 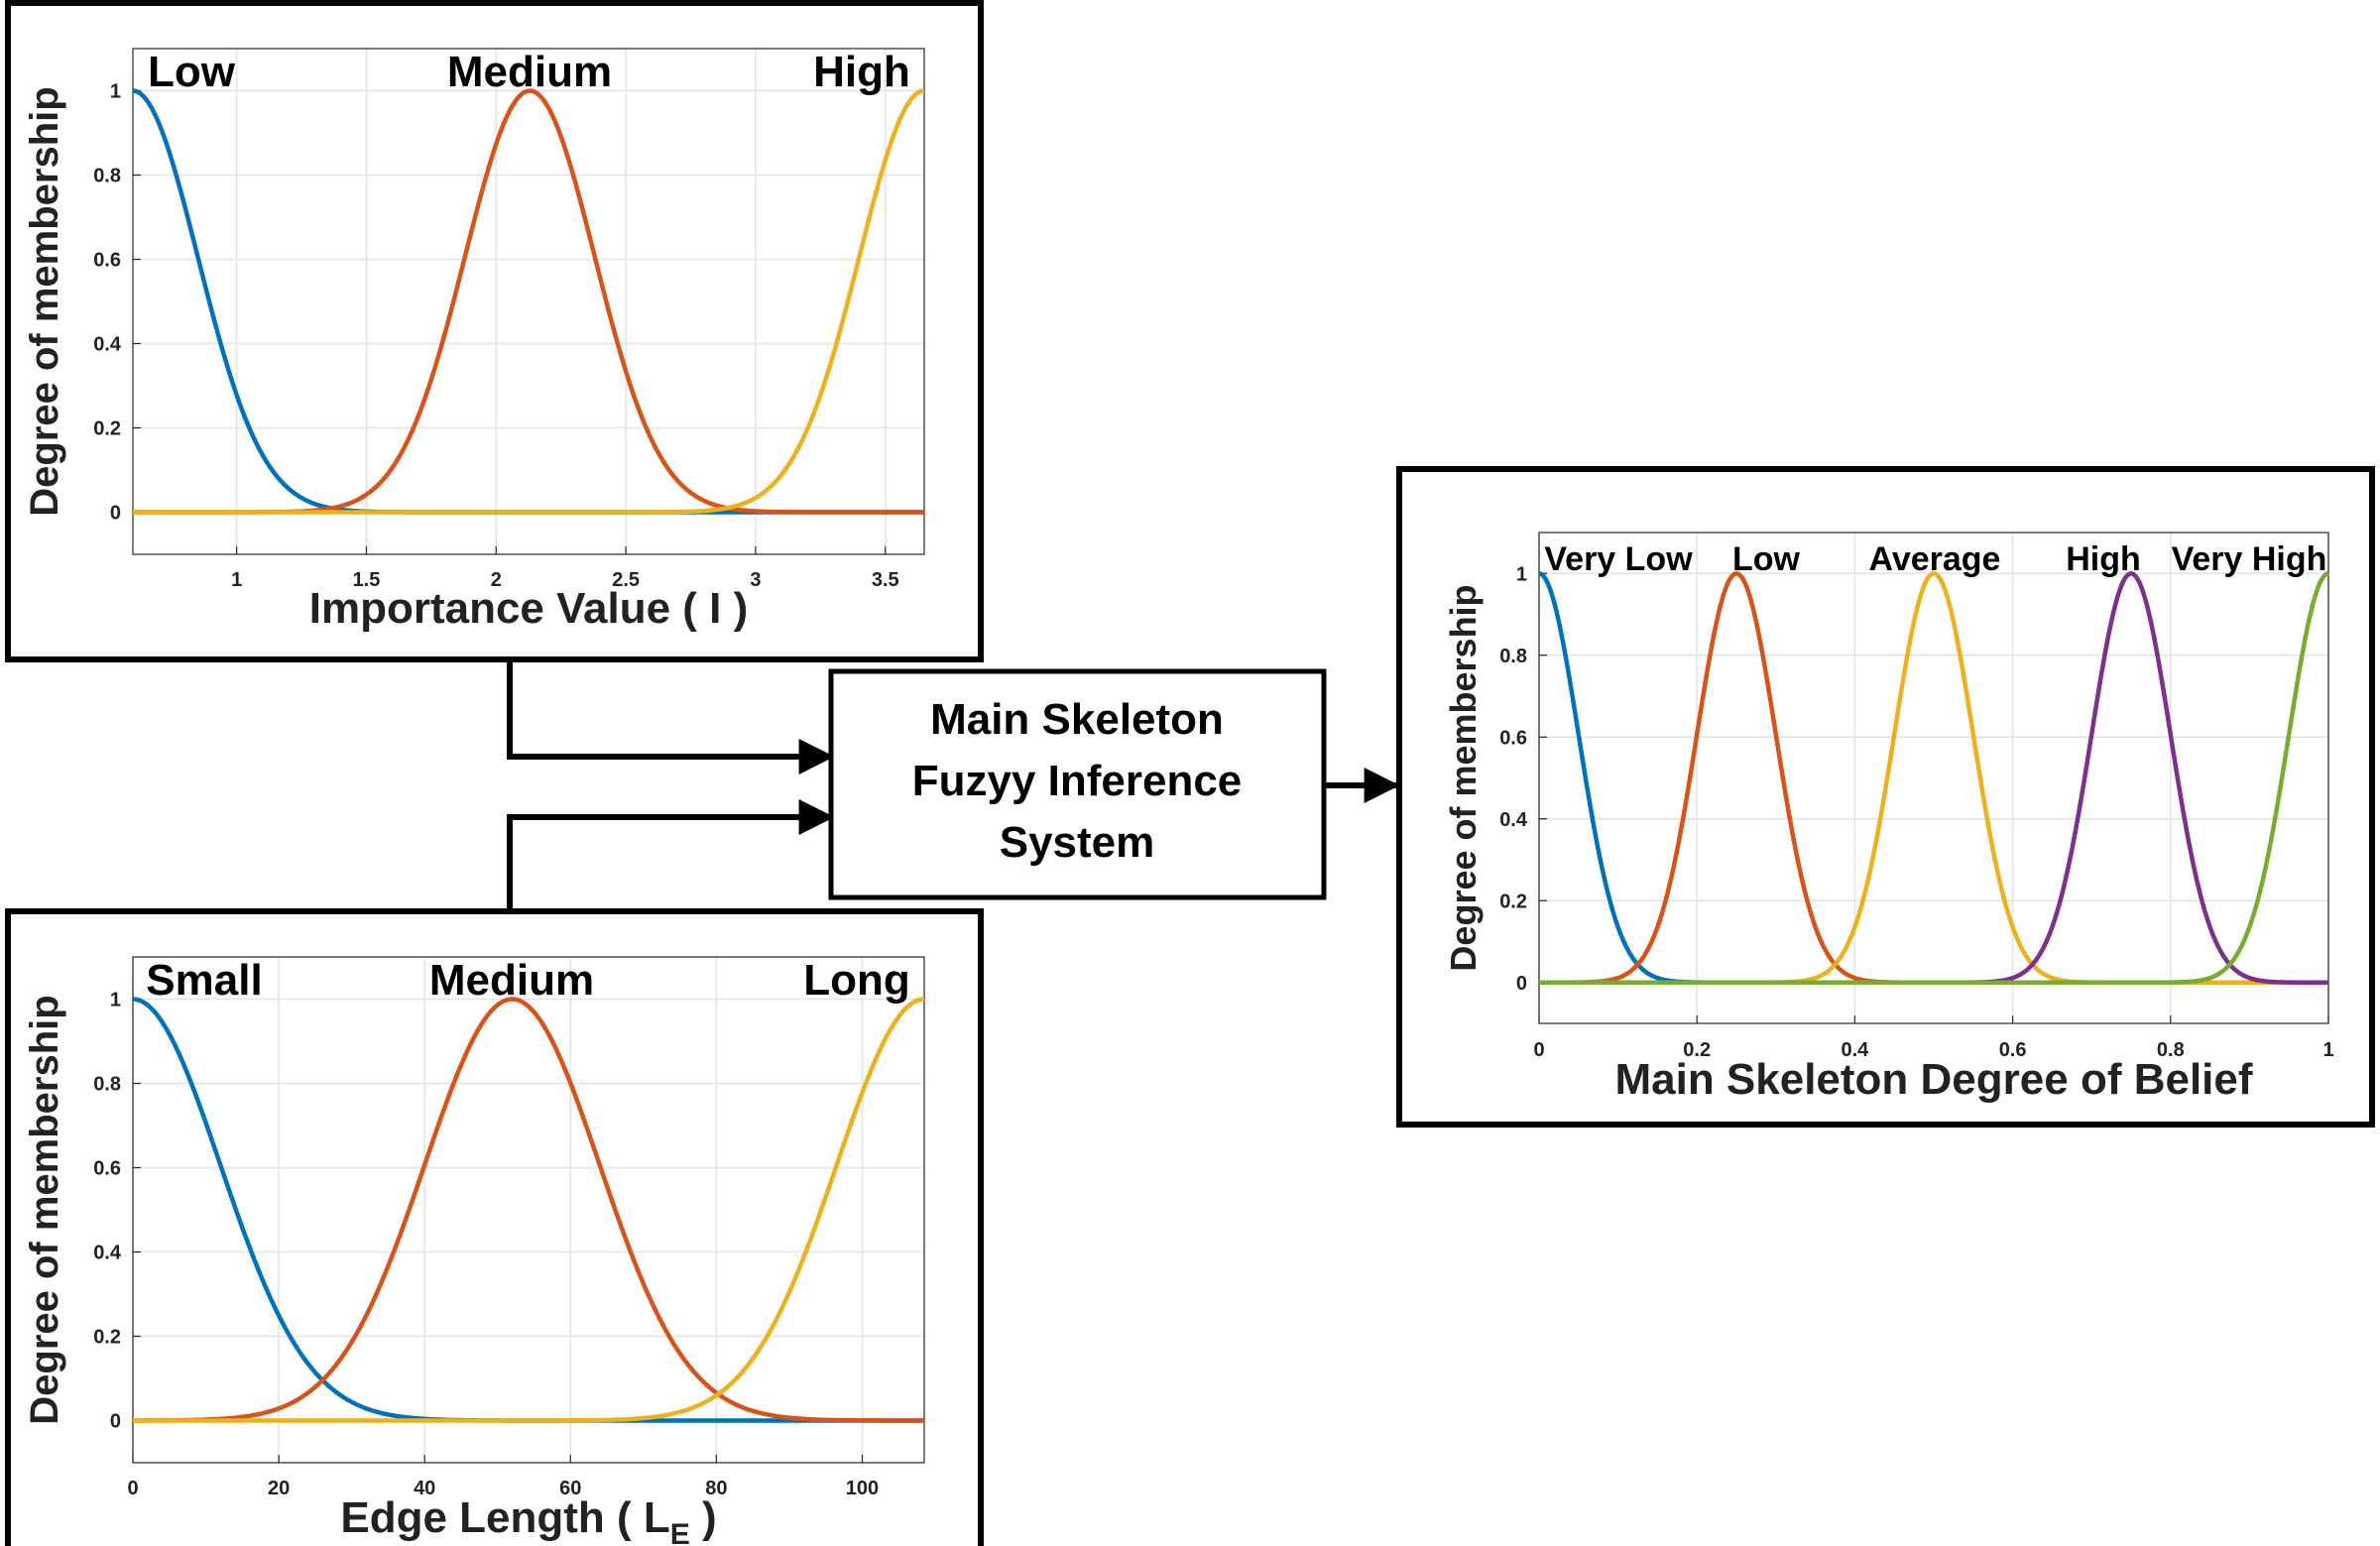 I want to click on mf-label-very-high: Very High, so click(x=2249, y=559).